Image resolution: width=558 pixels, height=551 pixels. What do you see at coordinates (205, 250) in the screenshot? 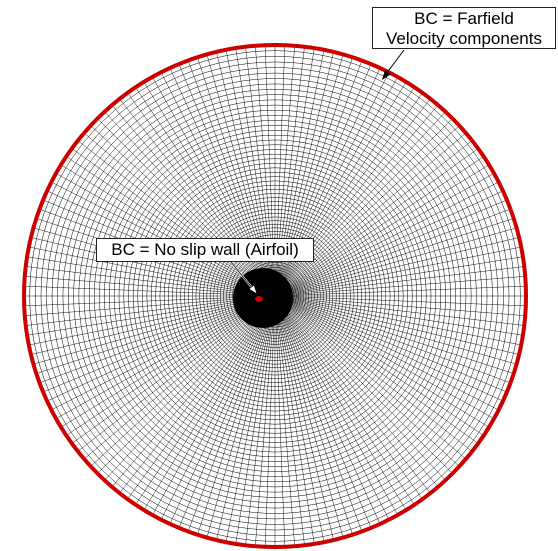
I see `wall-label: BC = No slip wall (Airfoil)` at bounding box center [205, 250].